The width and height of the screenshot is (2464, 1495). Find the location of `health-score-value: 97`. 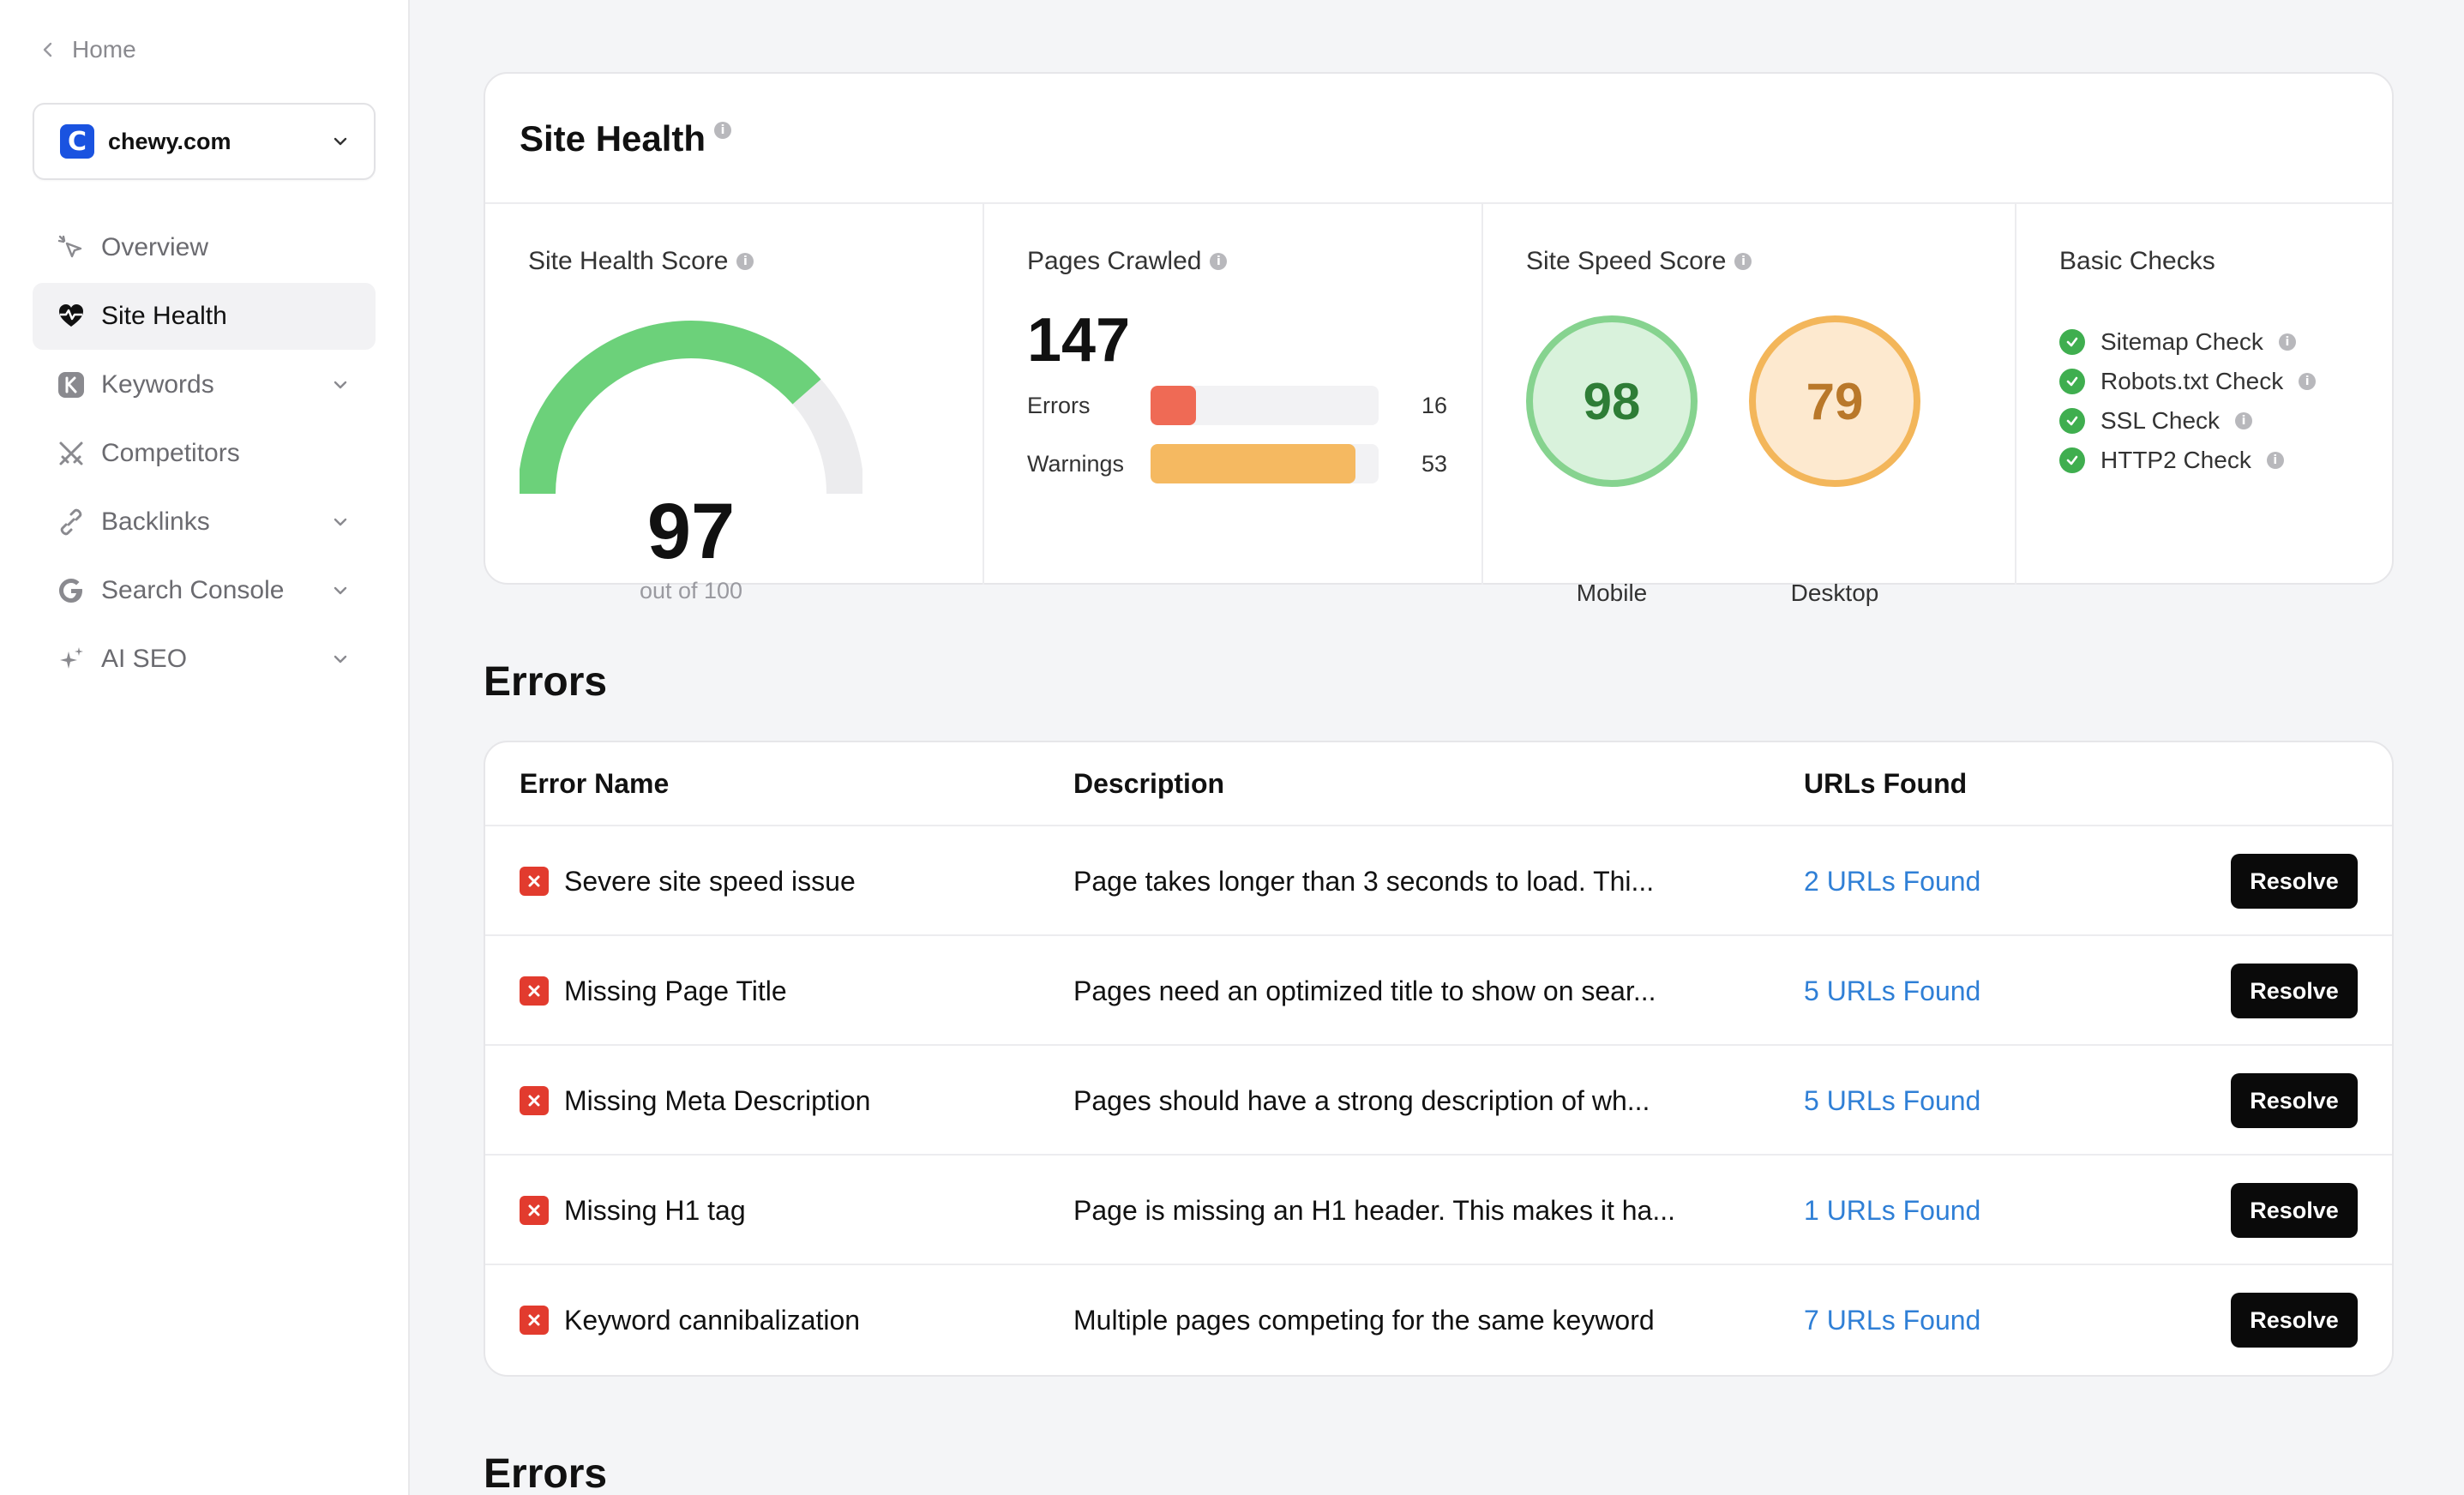

health-score-value: 97 is located at coordinates (691, 531).